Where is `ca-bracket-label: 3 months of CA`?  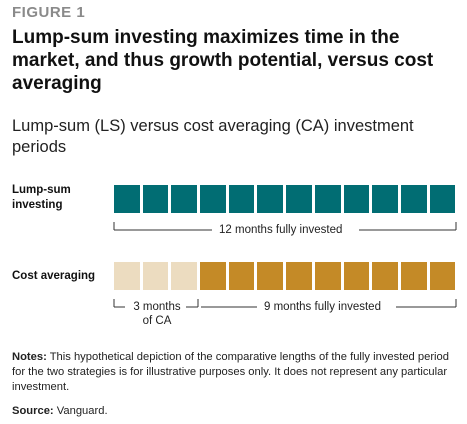
ca-bracket-label: 3 months of CA is located at coordinates (157, 314).